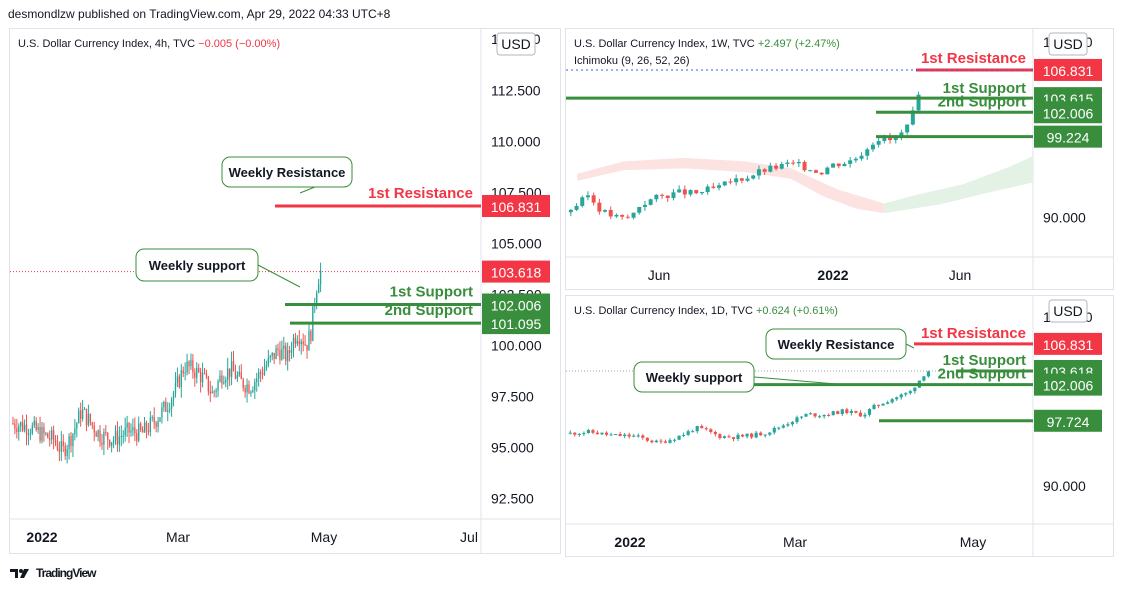 This screenshot has height=590, width=1123. I want to click on y-tick-label: 90.000, so click(1064, 218).